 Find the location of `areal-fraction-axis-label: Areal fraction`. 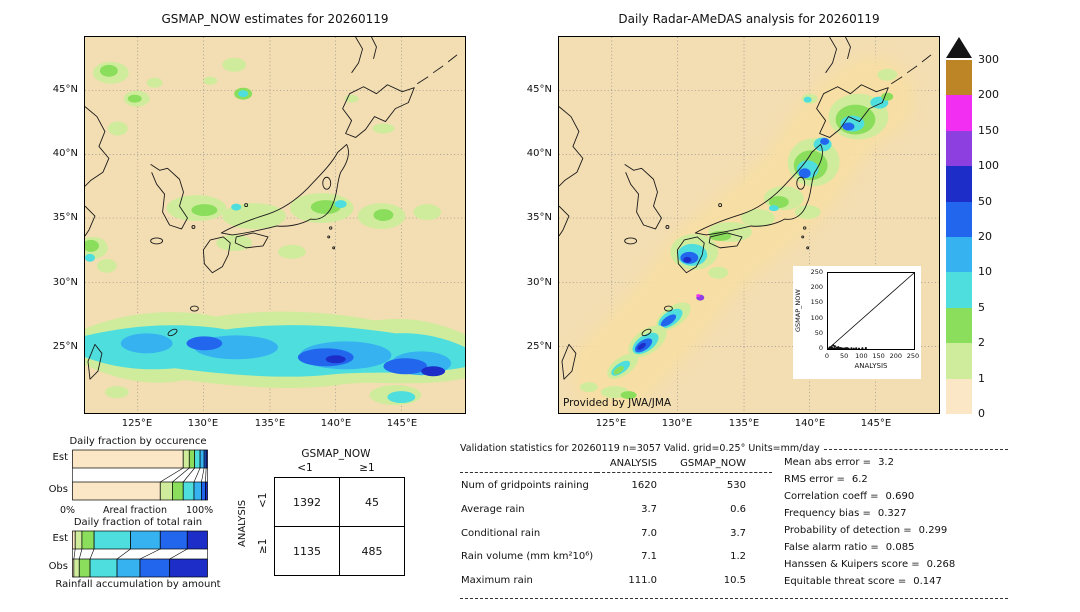

areal-fraction-axis-label: Areal fraction is located at coordinates (134, 510).